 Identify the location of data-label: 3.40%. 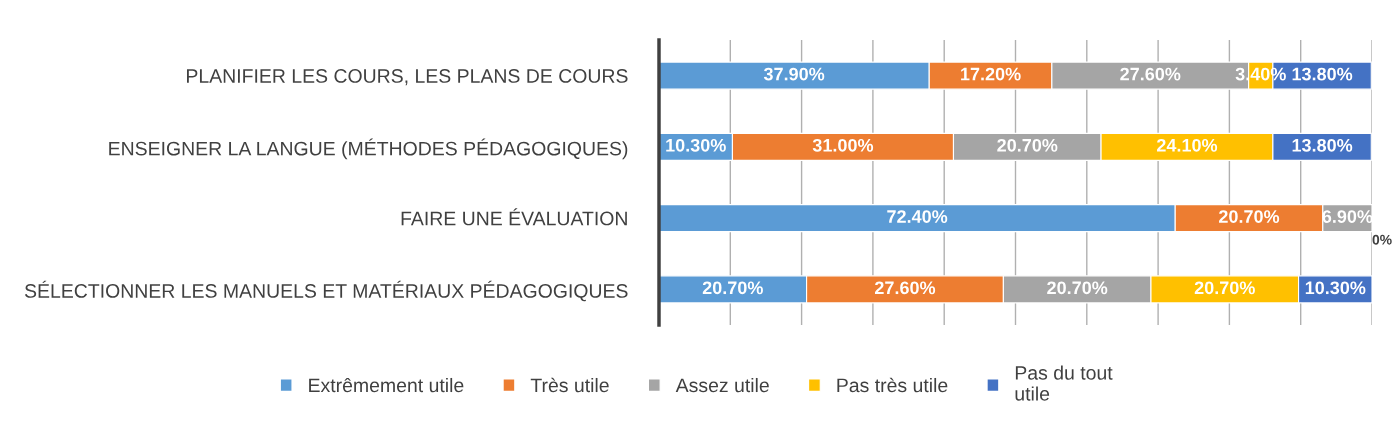
(1260, 74).